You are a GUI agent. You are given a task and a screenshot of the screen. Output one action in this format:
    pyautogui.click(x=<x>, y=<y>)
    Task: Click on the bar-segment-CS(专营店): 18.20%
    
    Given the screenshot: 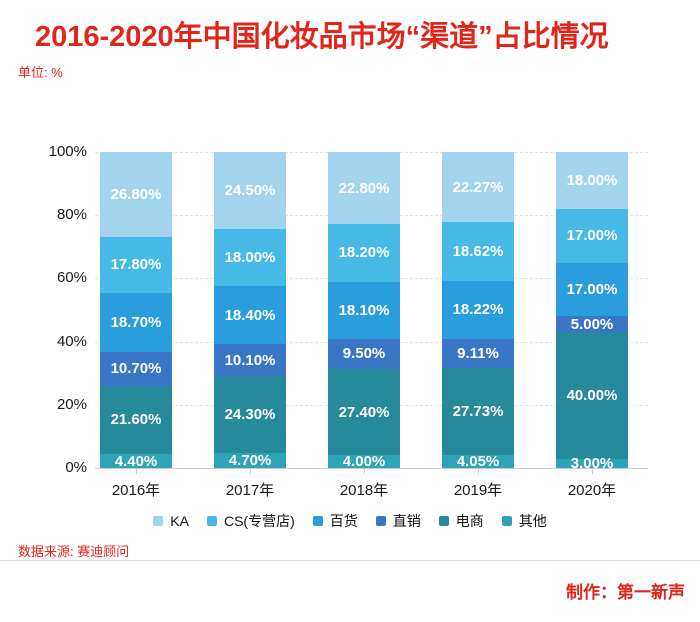 What is the action you would take?
    pyautogui.click(x=364, y=253)
    